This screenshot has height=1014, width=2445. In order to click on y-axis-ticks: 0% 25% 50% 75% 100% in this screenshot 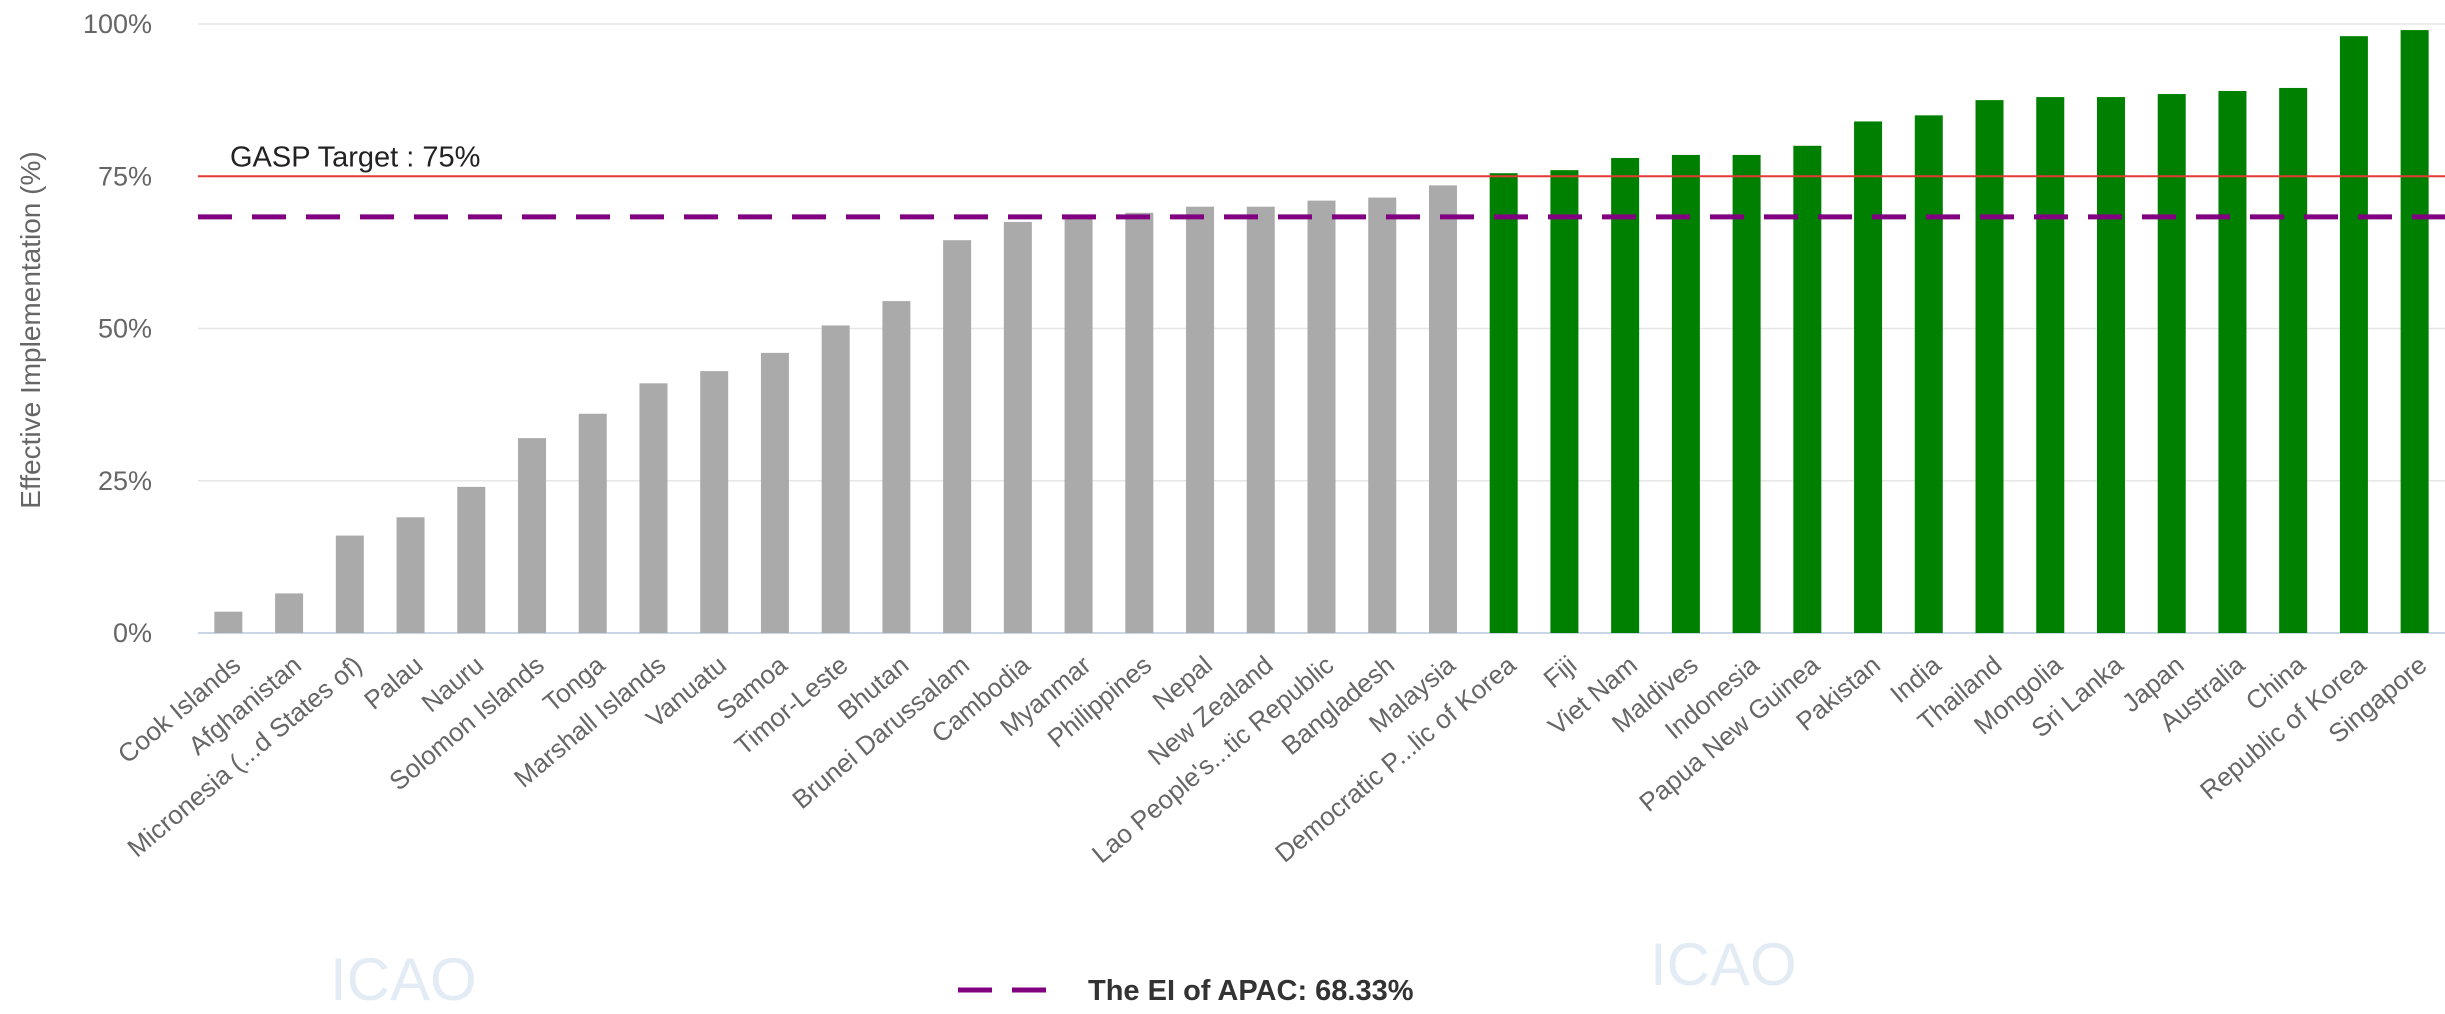, I will do `click(117, 328)`.